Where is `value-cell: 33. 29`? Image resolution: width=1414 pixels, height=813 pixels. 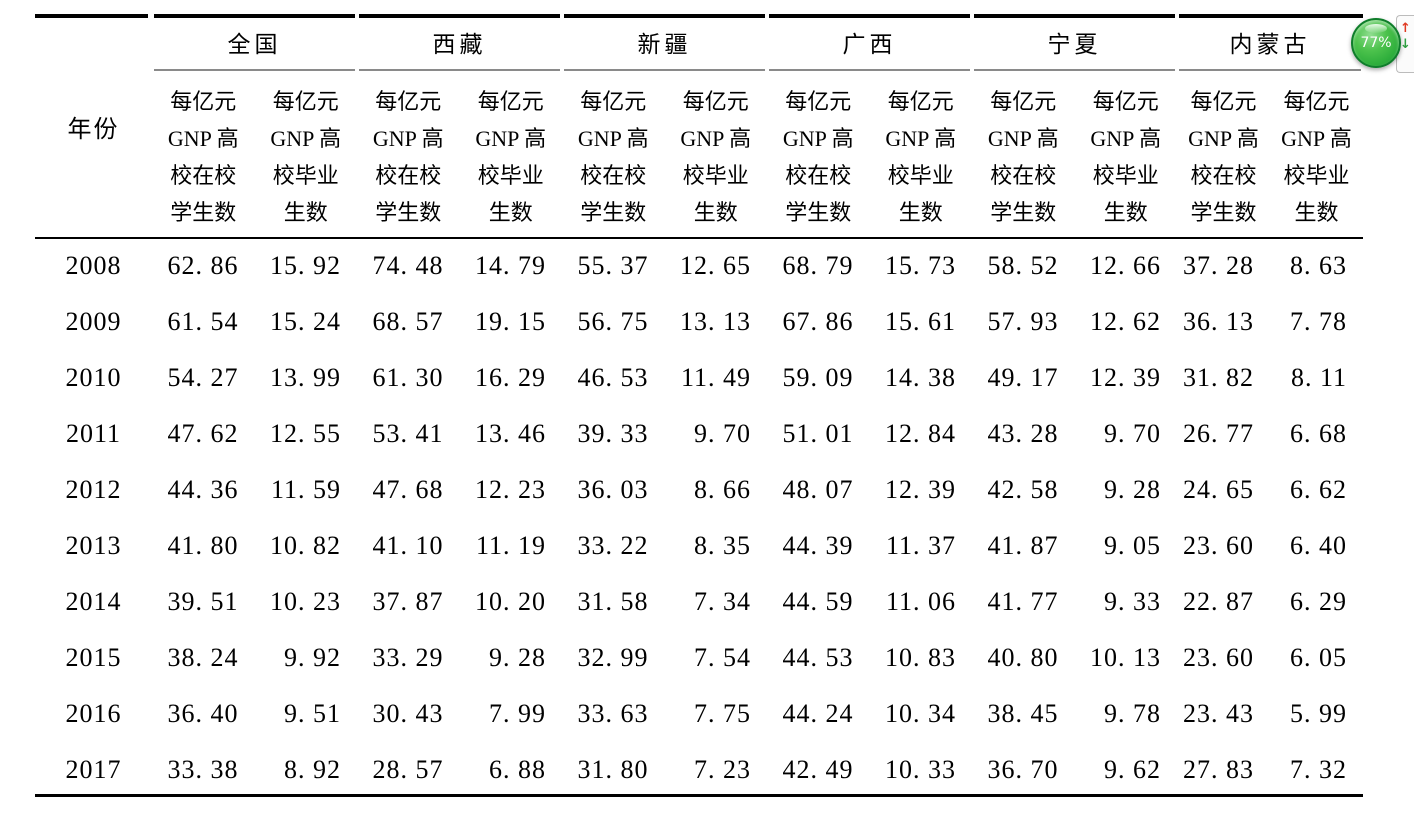
value-cell: 33. 29 is located at coordinates (408, 657).